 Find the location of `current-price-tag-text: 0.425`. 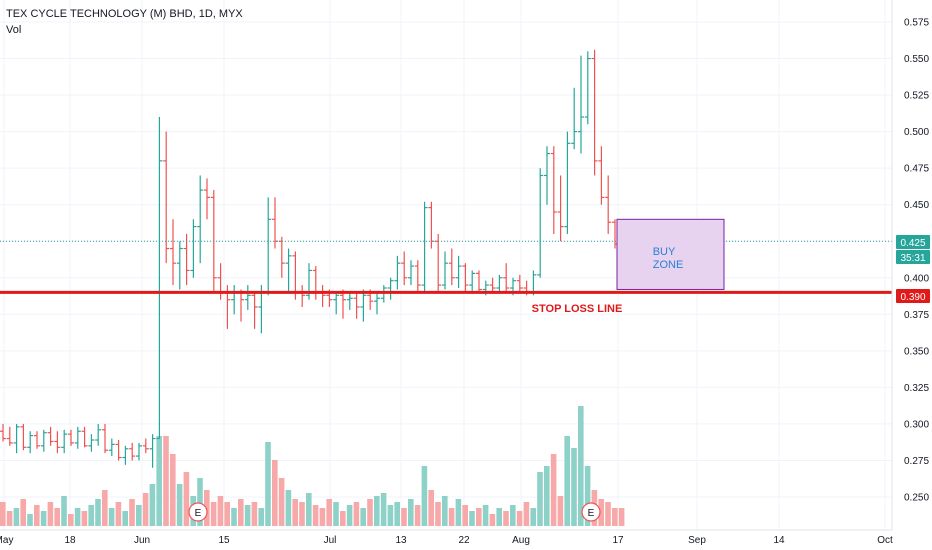

current-price-tag-text: 0.425 is located at coordinates (912, 243).